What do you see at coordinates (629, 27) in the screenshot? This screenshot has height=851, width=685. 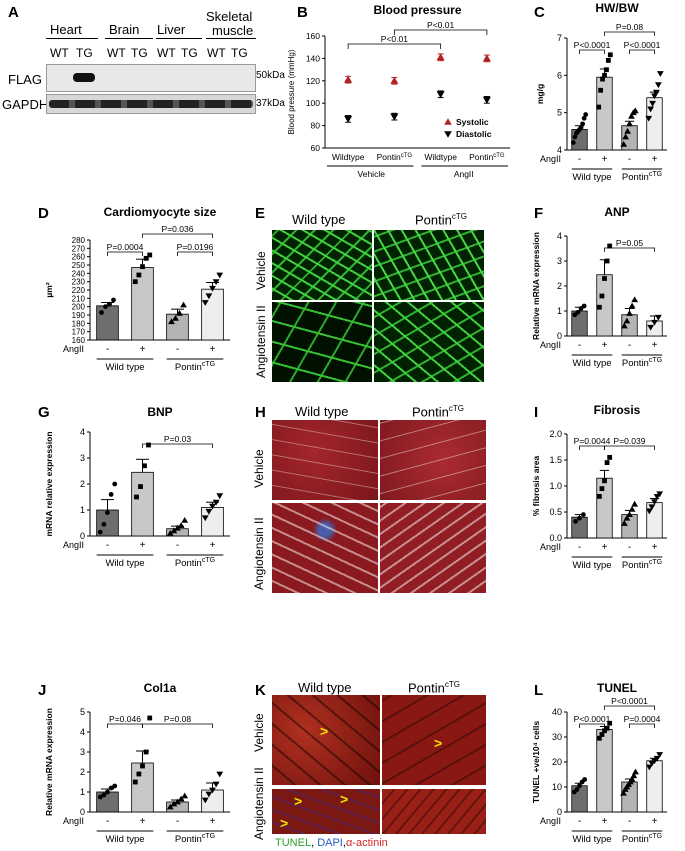 I see `p-value-label: P=0.08` at bounding box center [629, 27].